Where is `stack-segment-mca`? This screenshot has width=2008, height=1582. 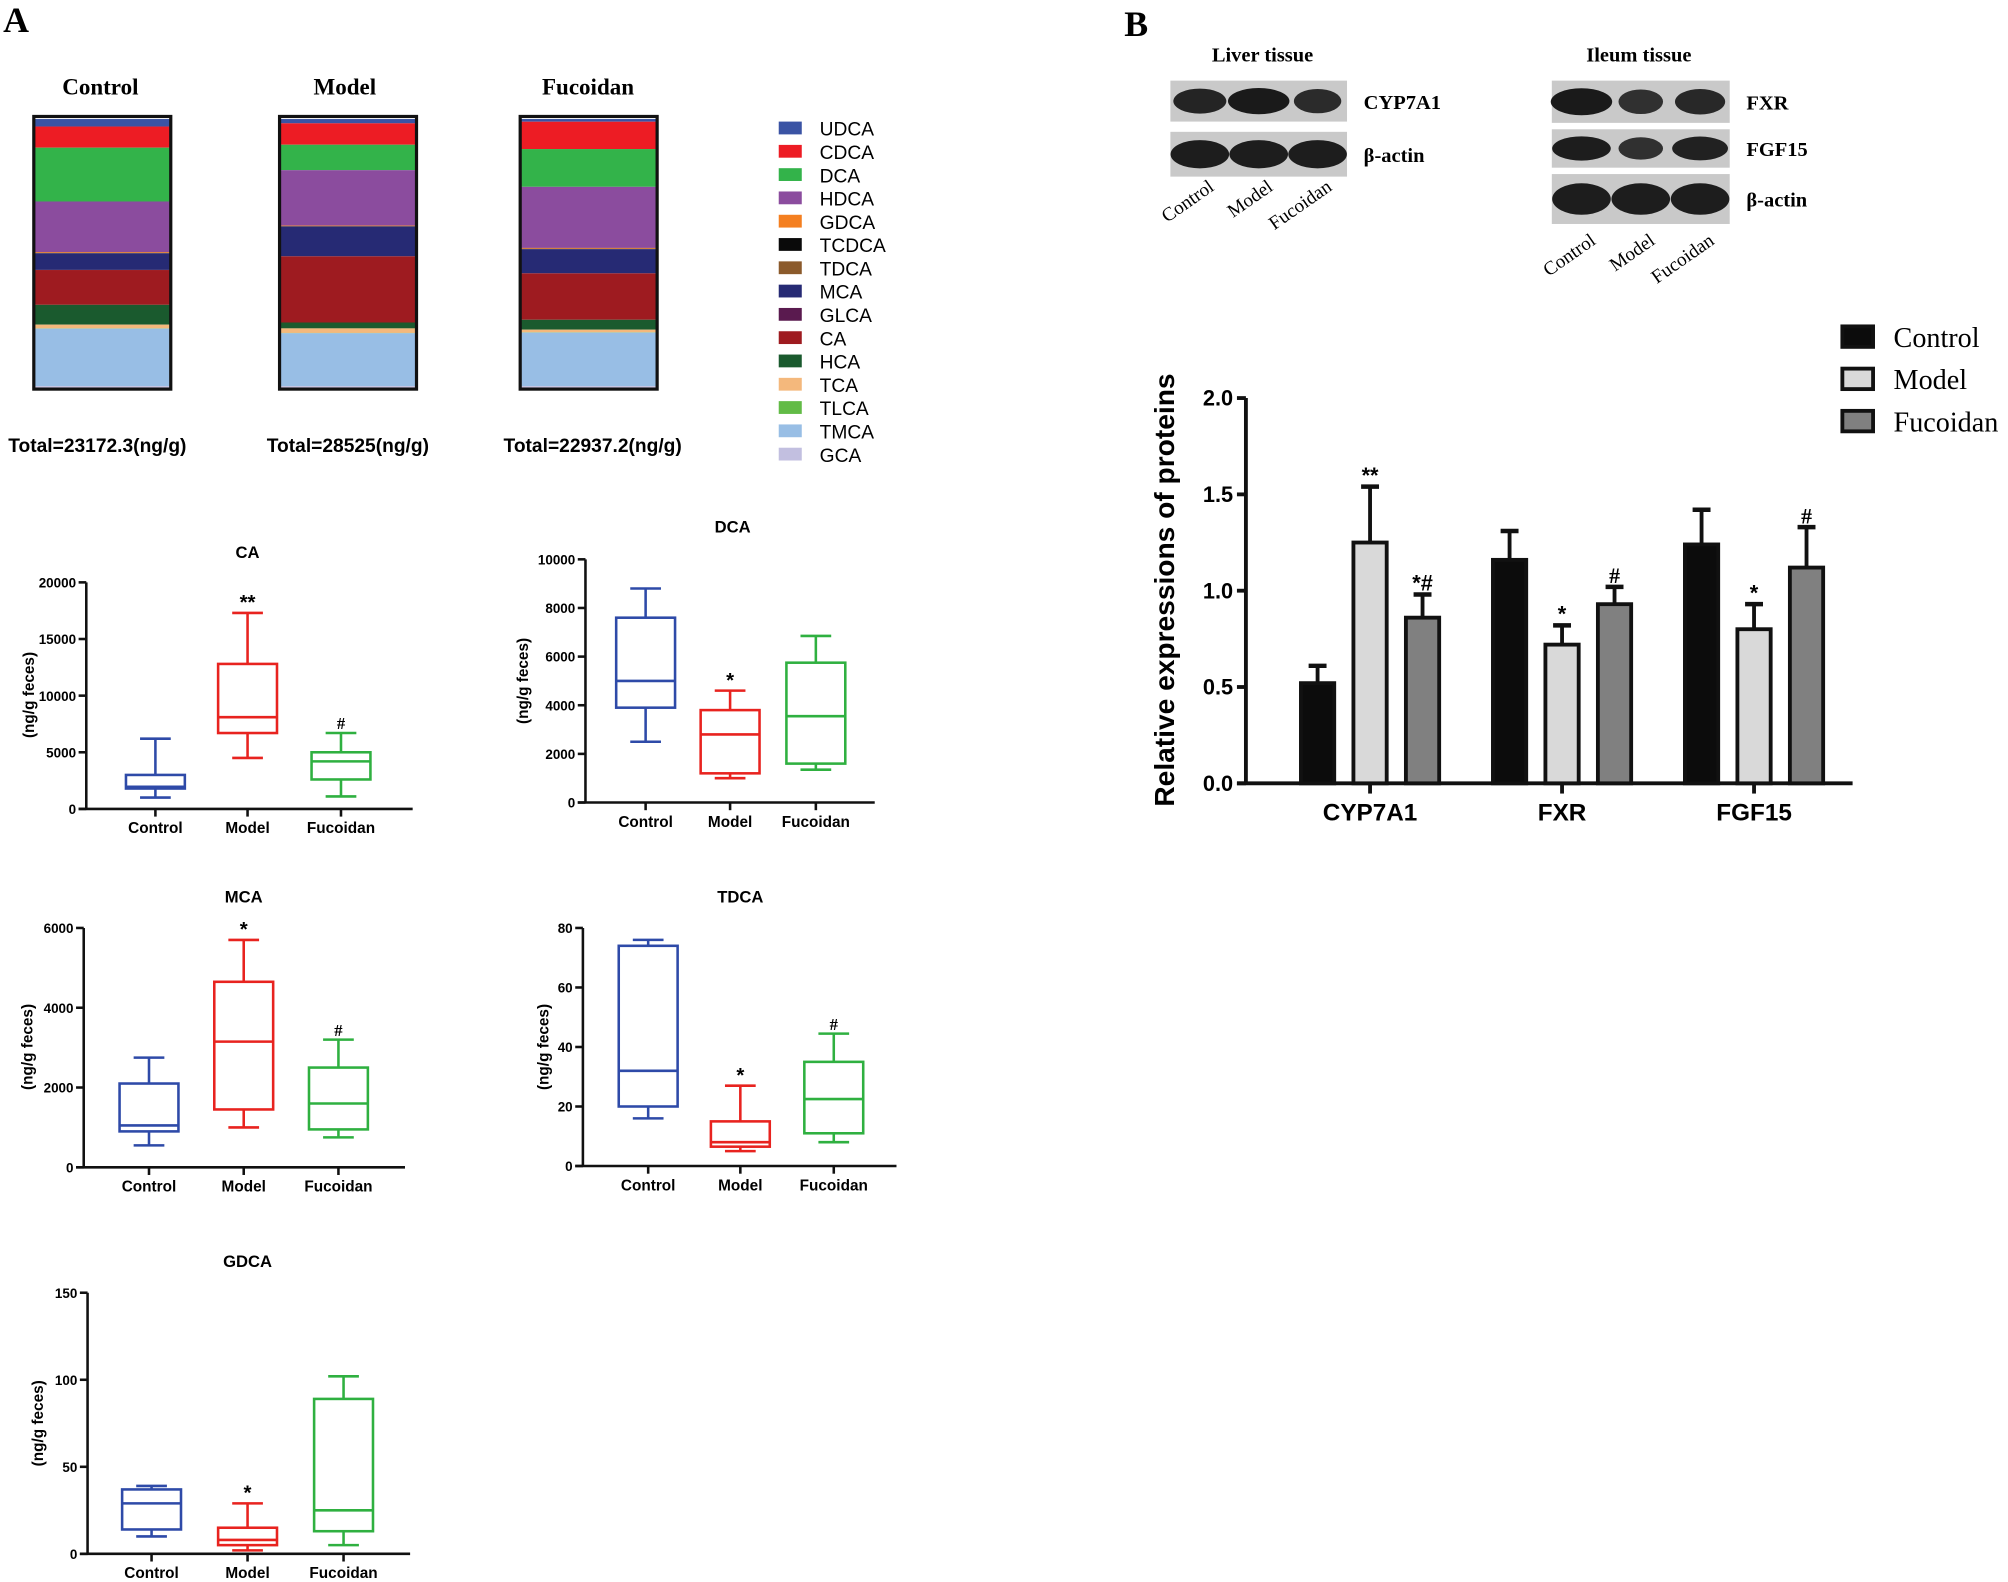
stack-segment-mca is located at coordinates (102, 261).